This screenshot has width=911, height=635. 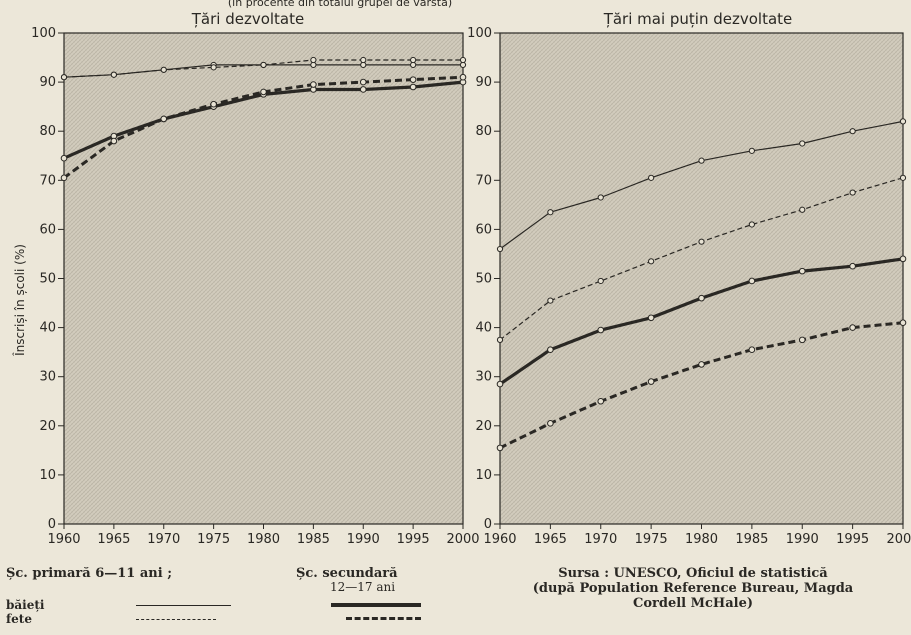 What do you see at coordinates (376, 605) in the screenshot?
I see `legend-swatch-secondary-boys` at bounding box center [376, 605].